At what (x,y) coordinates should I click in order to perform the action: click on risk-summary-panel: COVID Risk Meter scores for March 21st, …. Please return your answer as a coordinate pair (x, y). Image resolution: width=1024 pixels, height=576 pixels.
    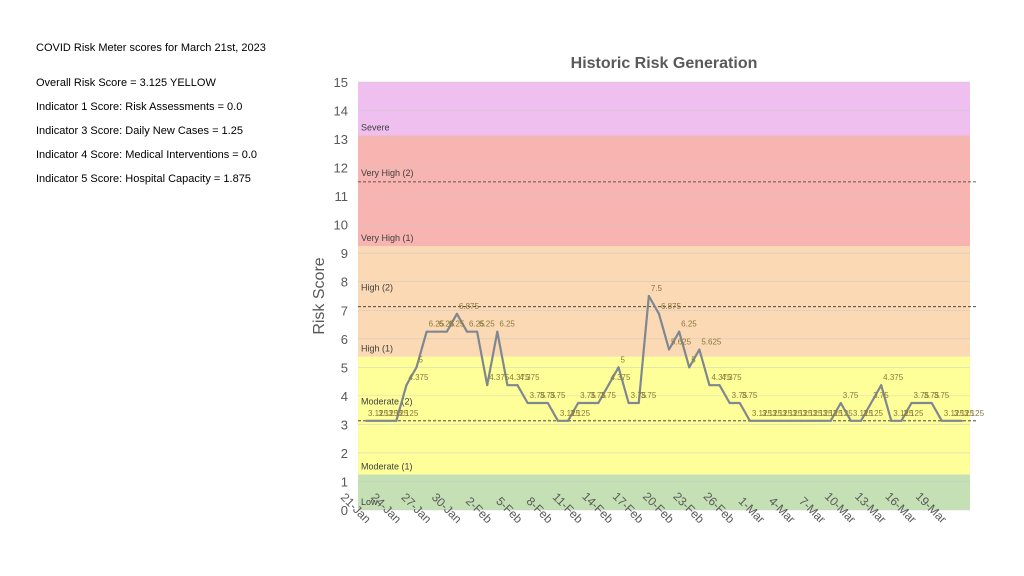
    Looking at the image, I should click on (151, 113).